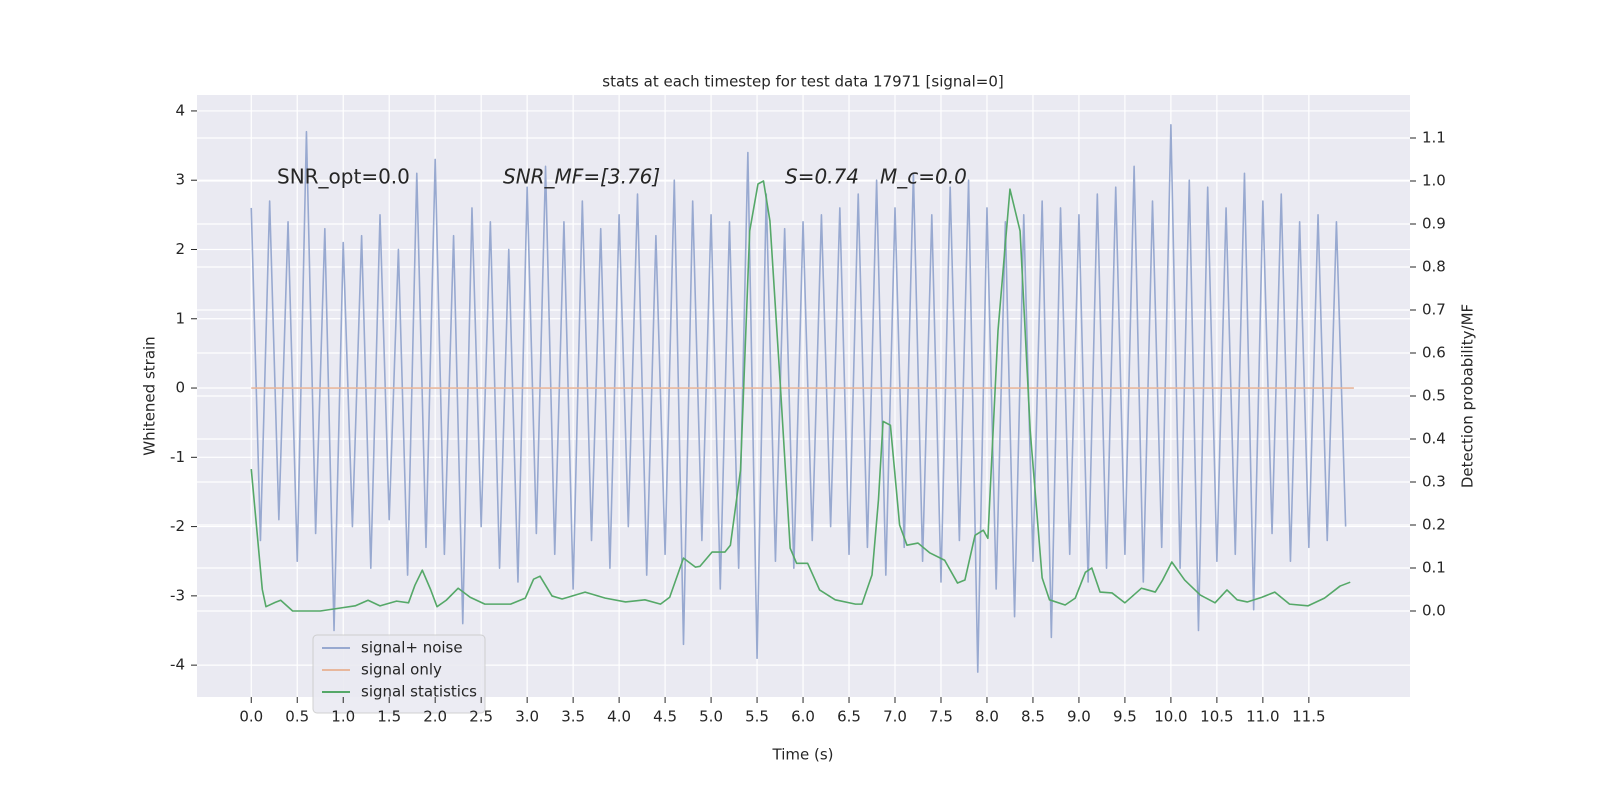 Image resolution: width=1600 pixels, height=804 pixels. I want to click on y2-tick-label: 0.9, so click(1434, 224).